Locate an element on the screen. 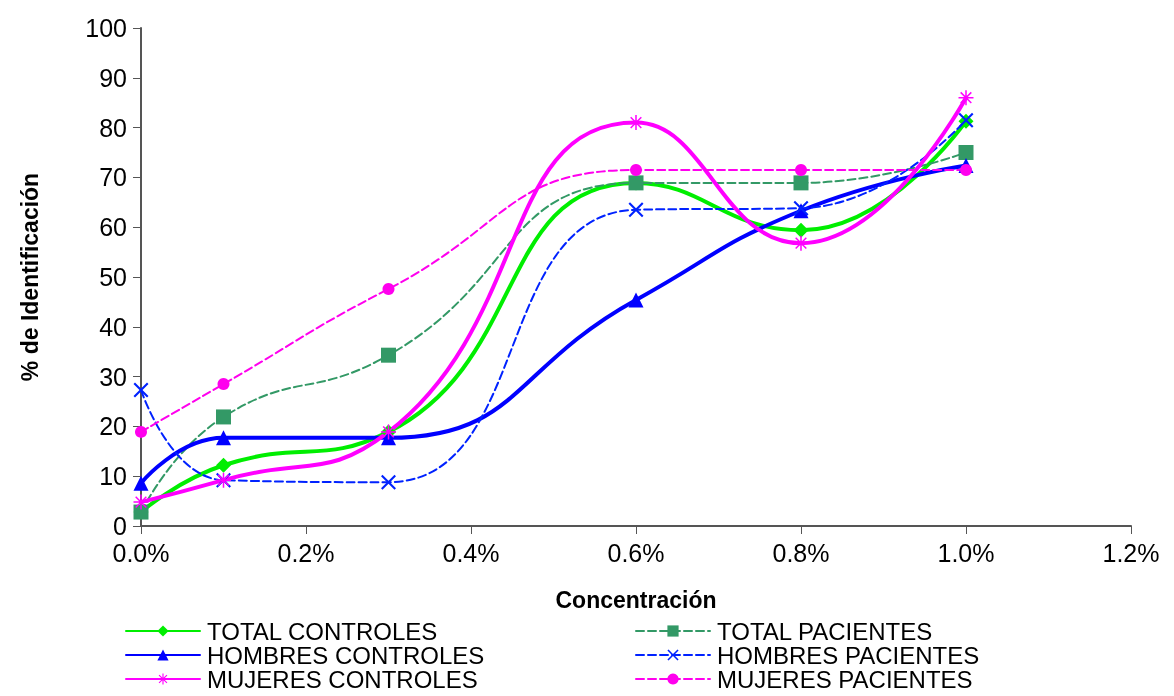 The height and width of the screenshot is (696, 1174). x-tick-label: 1.2% is located at coordinates (1131, 552).